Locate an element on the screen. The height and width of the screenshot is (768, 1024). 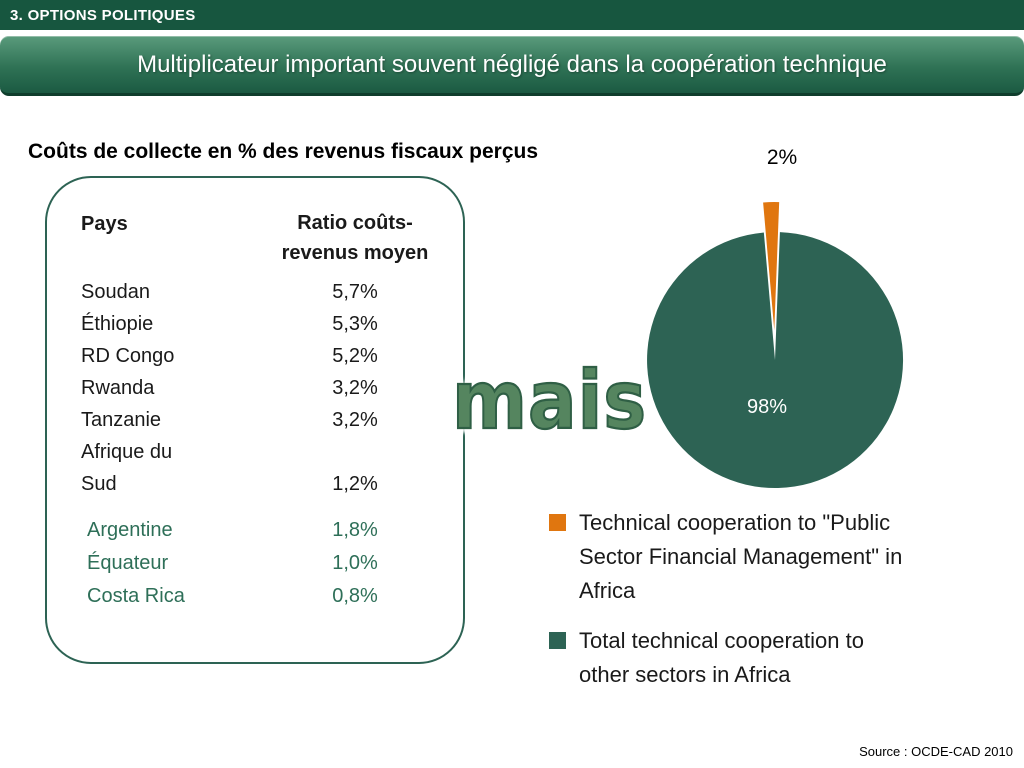
country-name: Éthiopie is located at coordinates (117, 324).